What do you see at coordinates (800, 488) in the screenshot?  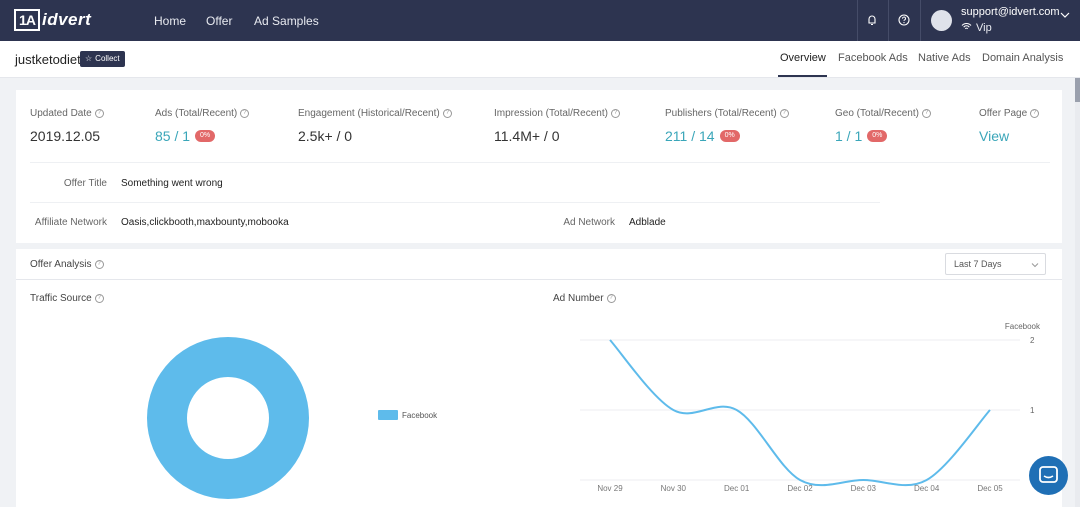 I see `x-tick-label: Dec 02` at bounding box center [800, 488].